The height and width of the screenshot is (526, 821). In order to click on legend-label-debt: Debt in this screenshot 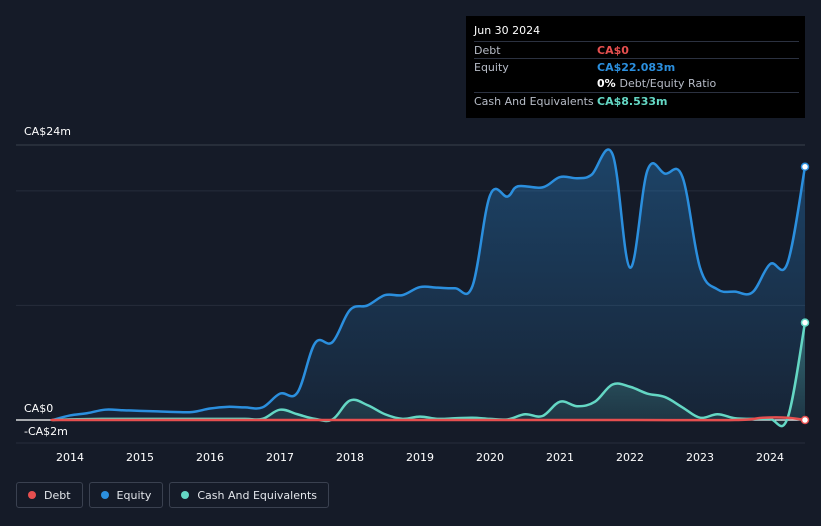, I will do `click(57, 495)`.